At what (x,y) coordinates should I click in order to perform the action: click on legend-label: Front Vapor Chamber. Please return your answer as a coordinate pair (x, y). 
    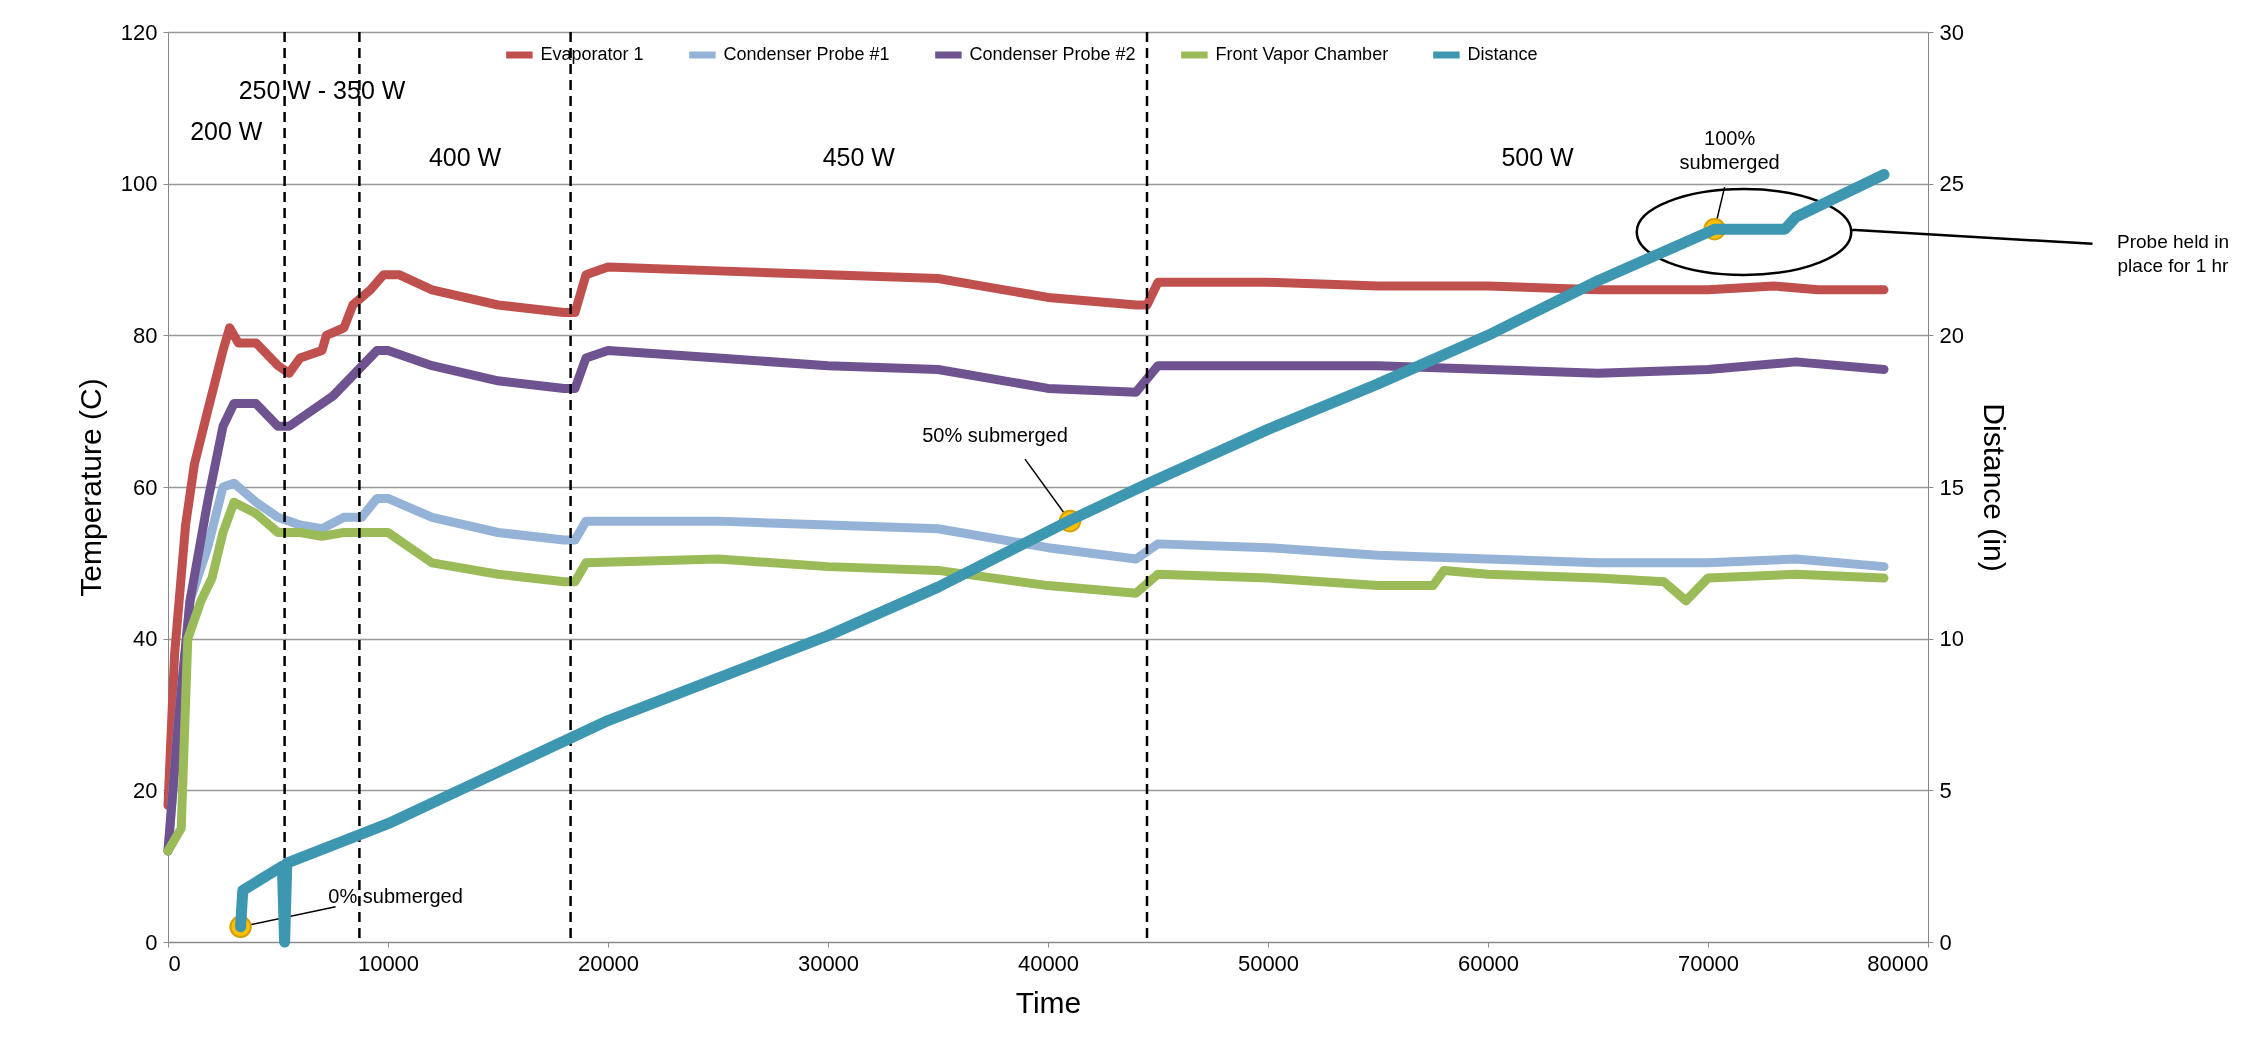
    Looking at the image, I should click on (1302, 54).